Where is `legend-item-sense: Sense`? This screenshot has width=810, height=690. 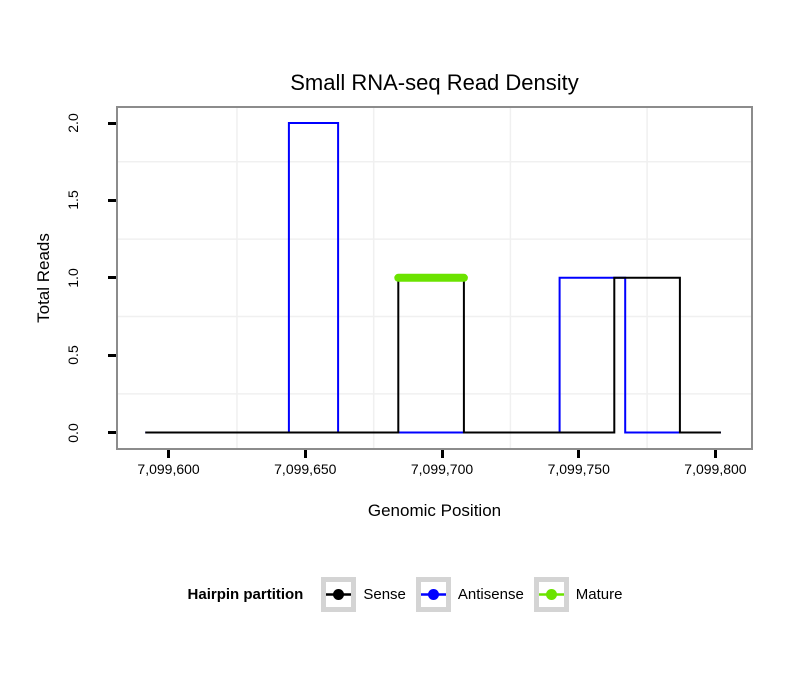 legend-item-sense: Sense is located at coordinates (363, 594).